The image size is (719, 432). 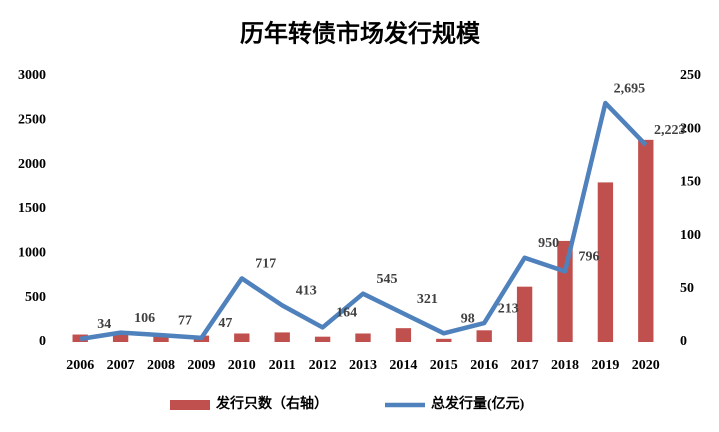 I want to click on data-label: 796, so click(x=589, y=257).